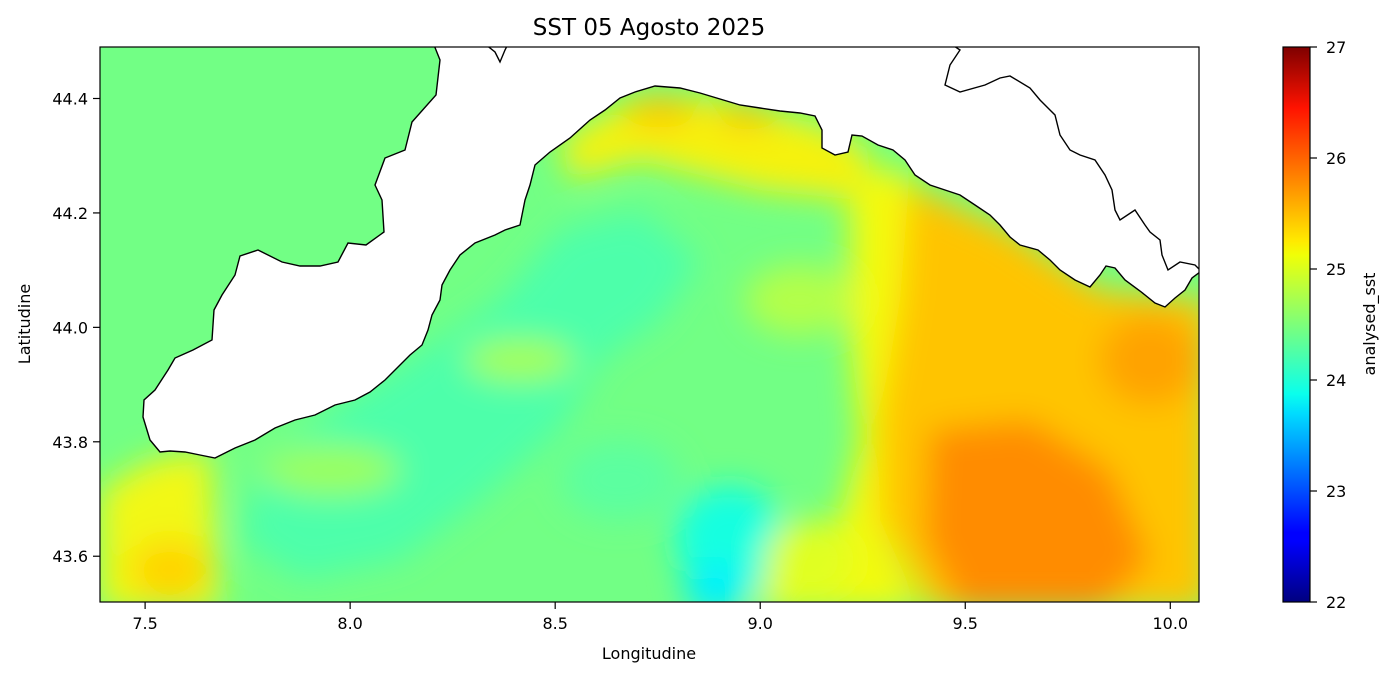 The image size is (1392, 677). I want to click on x-tick-label: 10.0, so click(1170, 623).